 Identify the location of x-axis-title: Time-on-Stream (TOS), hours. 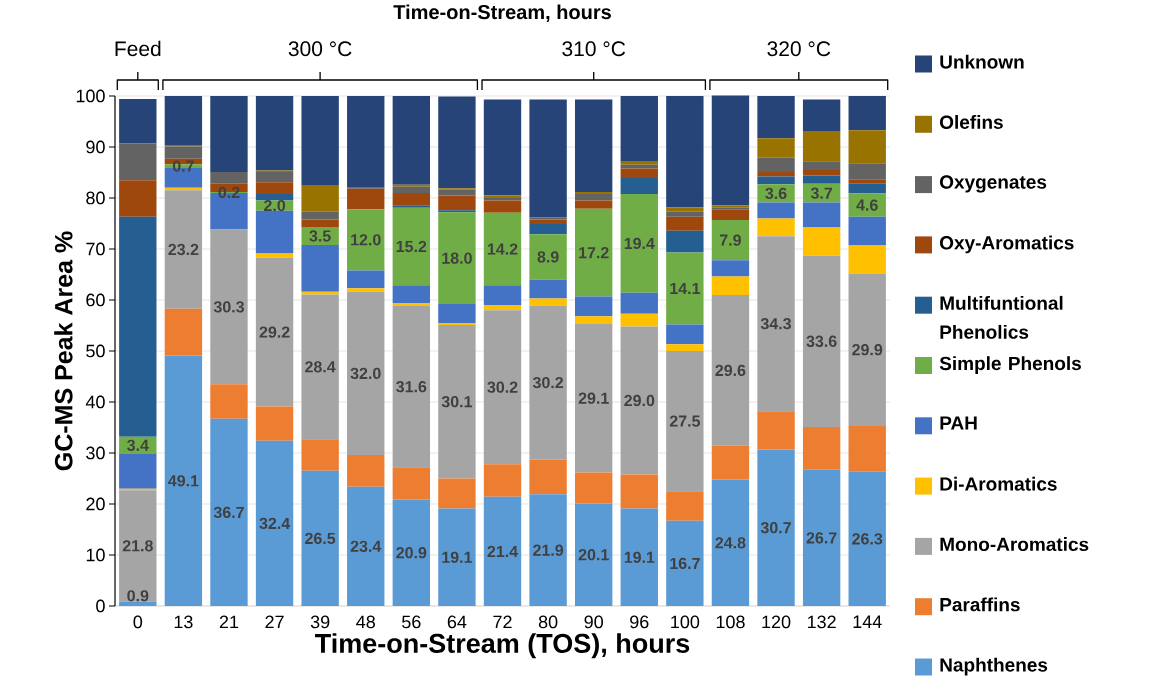
(502, 646).